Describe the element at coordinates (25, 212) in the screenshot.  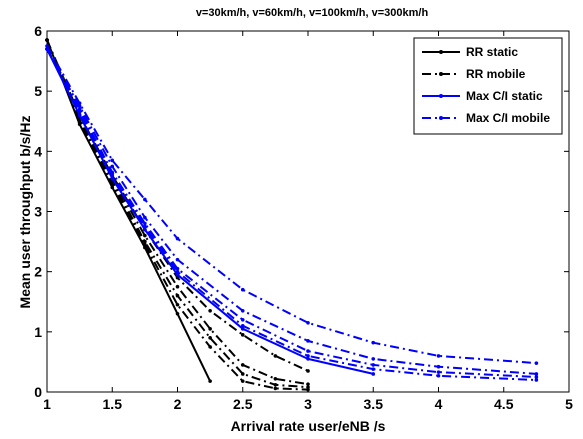
I see `y-axis-label: Mean user throughput b/s/Hz` at that location.